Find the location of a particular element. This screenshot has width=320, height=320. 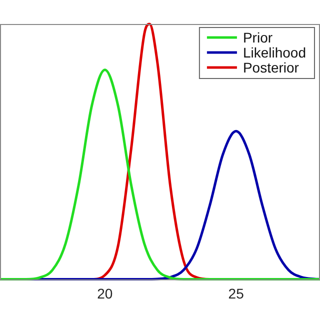

legend-label: Posterior is located at coordinates (271, 67).